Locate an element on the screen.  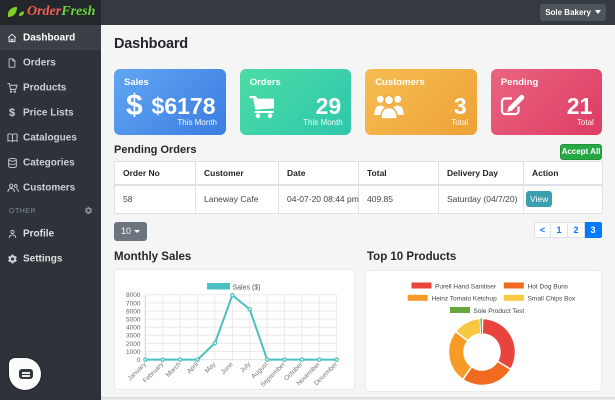
svg-text: July is located at coordinates (246, 368).